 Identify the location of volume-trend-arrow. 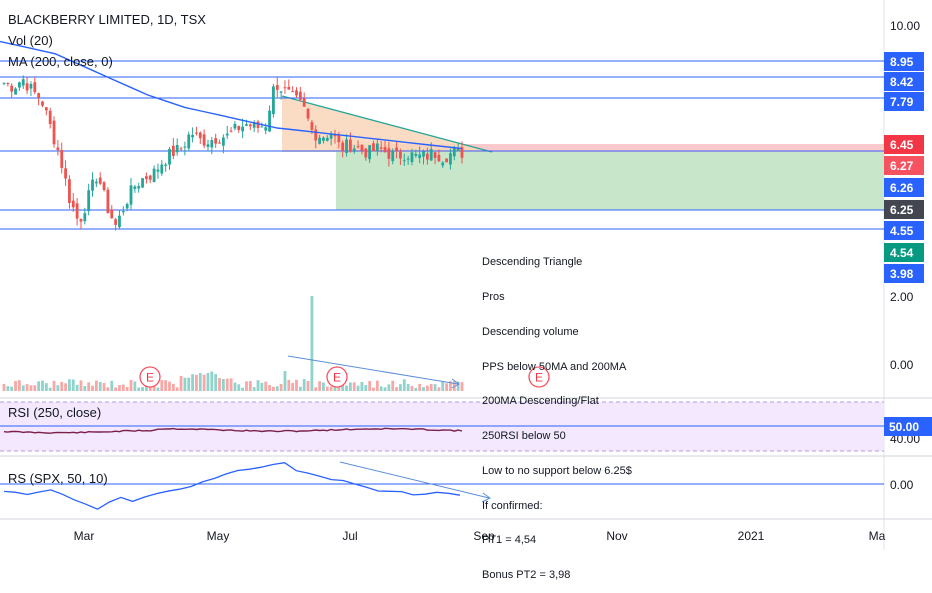
(373, 370).